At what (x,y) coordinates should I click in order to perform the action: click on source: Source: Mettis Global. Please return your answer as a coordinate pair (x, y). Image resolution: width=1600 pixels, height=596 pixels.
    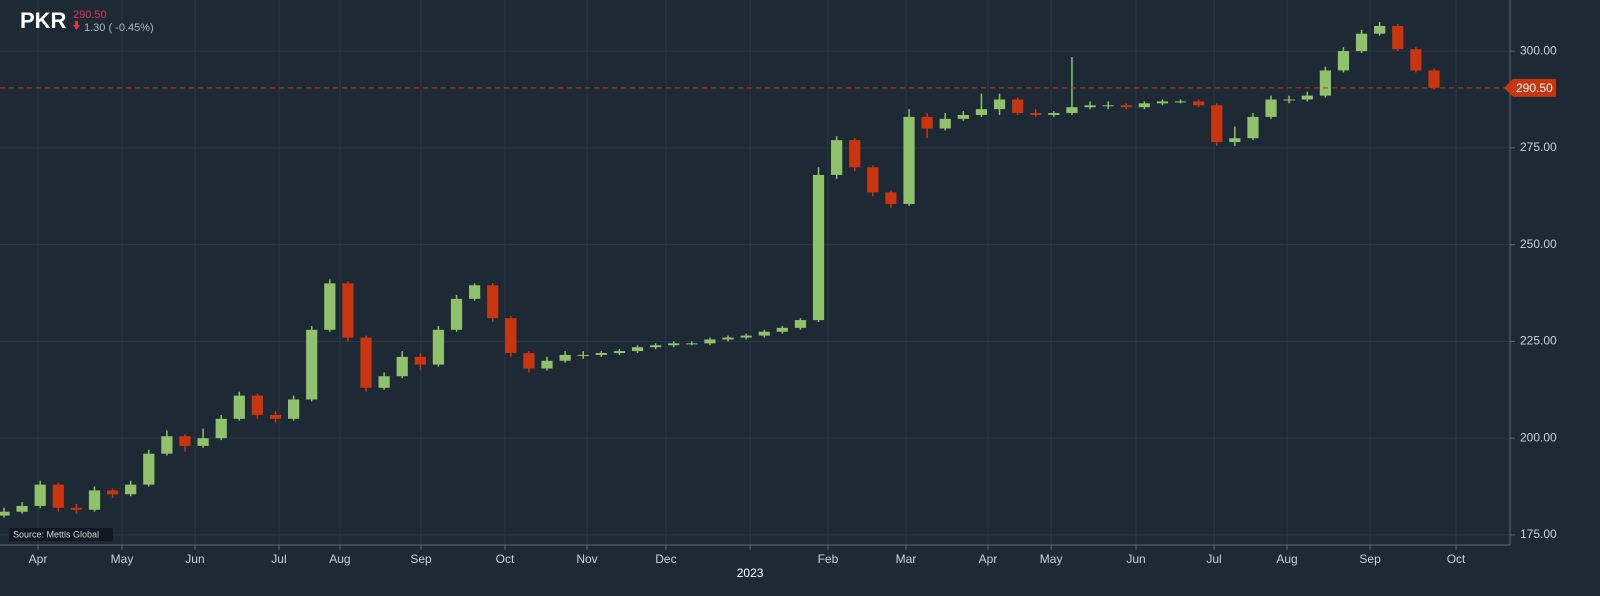
    Looking at the image, I should click on (56, 534).